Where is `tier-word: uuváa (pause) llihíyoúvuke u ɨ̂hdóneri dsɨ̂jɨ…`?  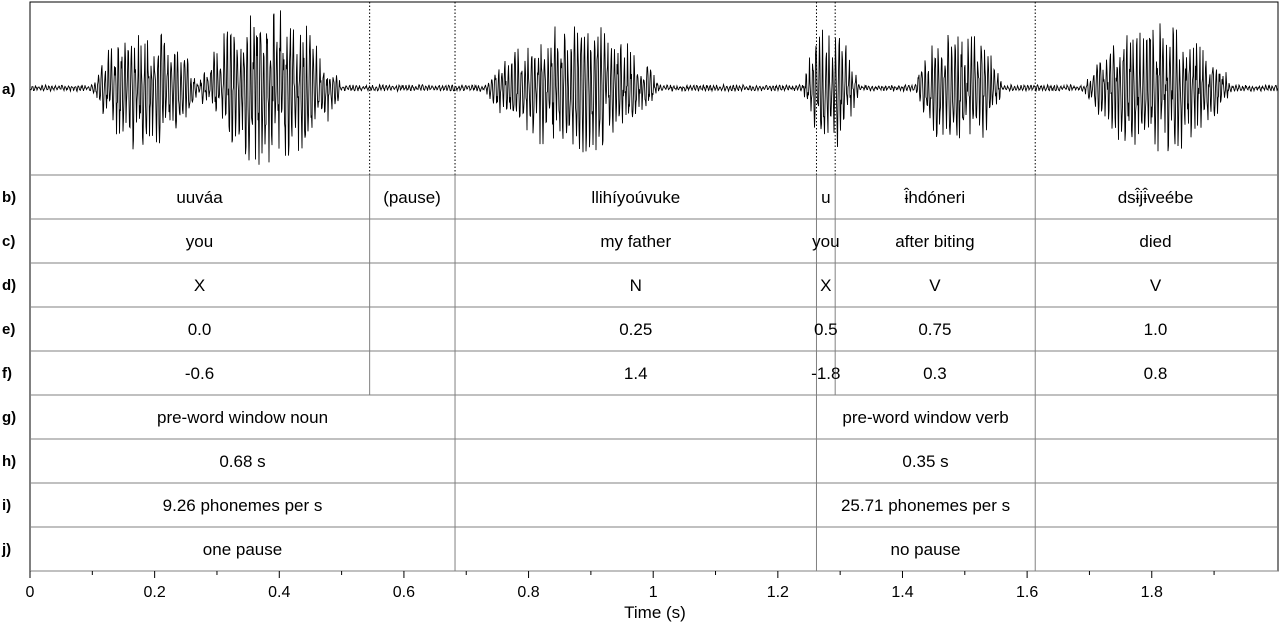
tier-word: uuváa (pause) llihíyoúvuke u ɨ̂hdóneri dsɨ̂jɨ… is located at coordinates (684, 197).